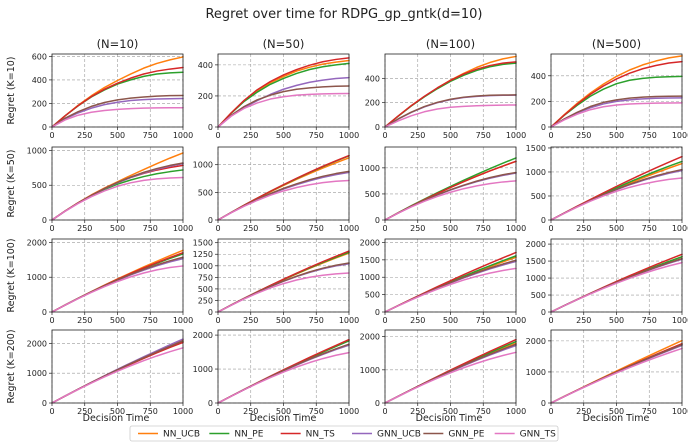 This screenshot has width=688, height=447. What do you see at coordinates (449, 418) in the screenshot?
I see `x-axis-label-col-2: Decision Time` at bounding box center [449, 418].